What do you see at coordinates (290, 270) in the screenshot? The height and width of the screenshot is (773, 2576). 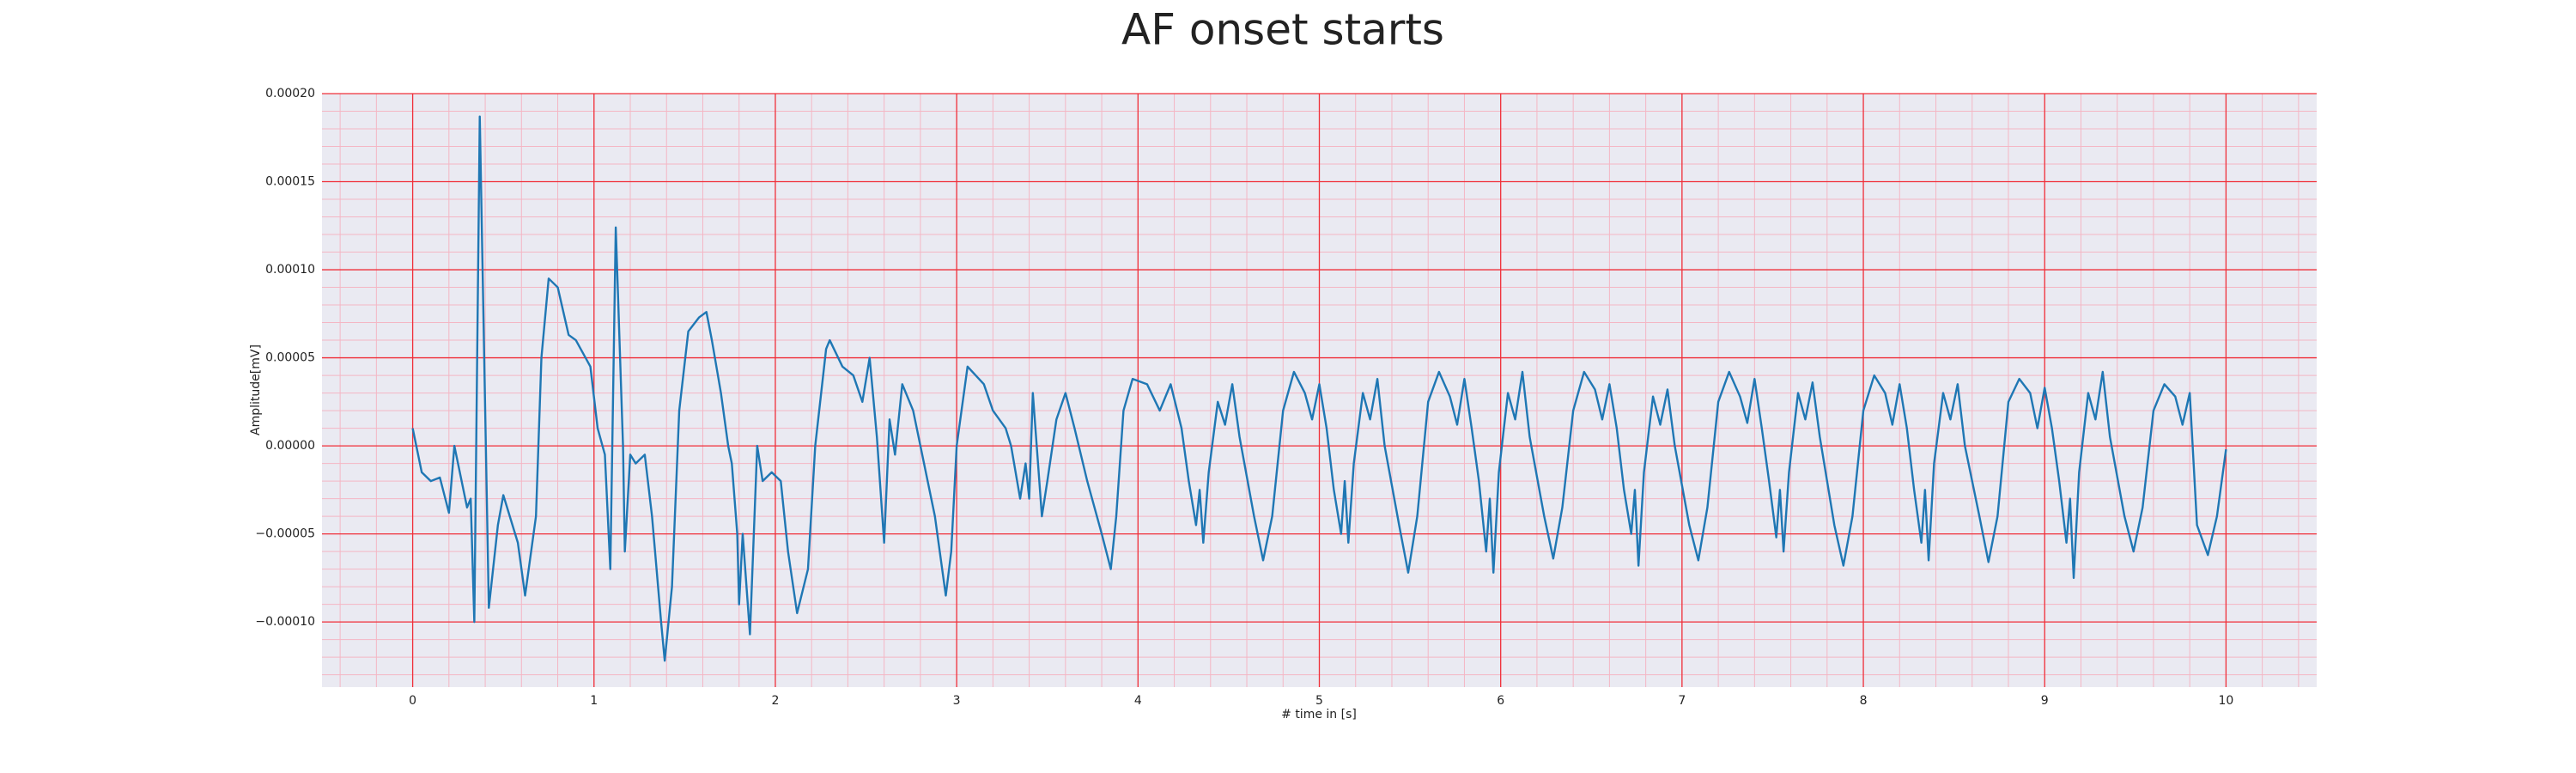 I see `y-tick-label: 0.00010` at bounding box center [290, 270].